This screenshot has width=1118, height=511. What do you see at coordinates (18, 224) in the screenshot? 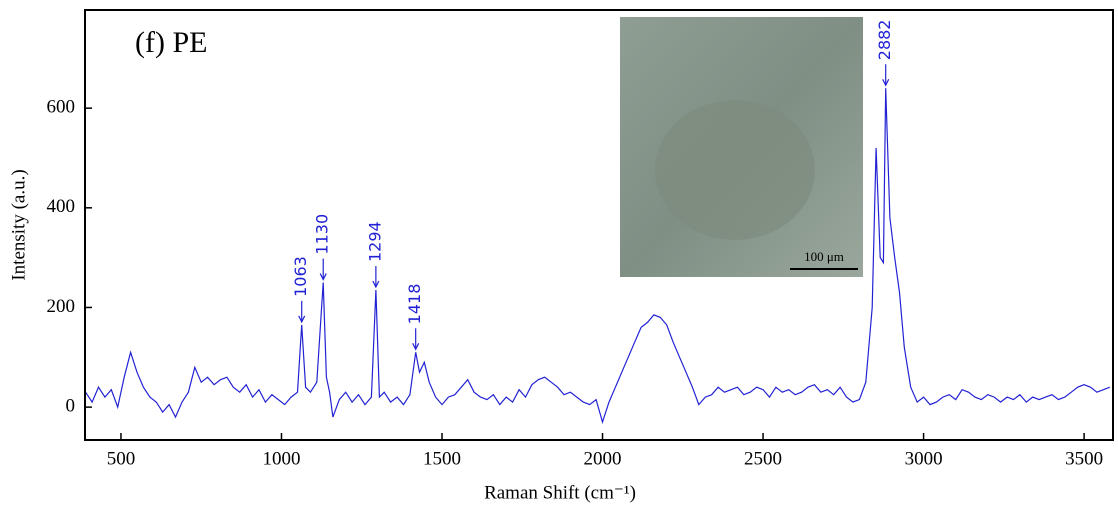
I see `y-axis-label: Intensity (a.u.)` at bounding box center [18, 224].